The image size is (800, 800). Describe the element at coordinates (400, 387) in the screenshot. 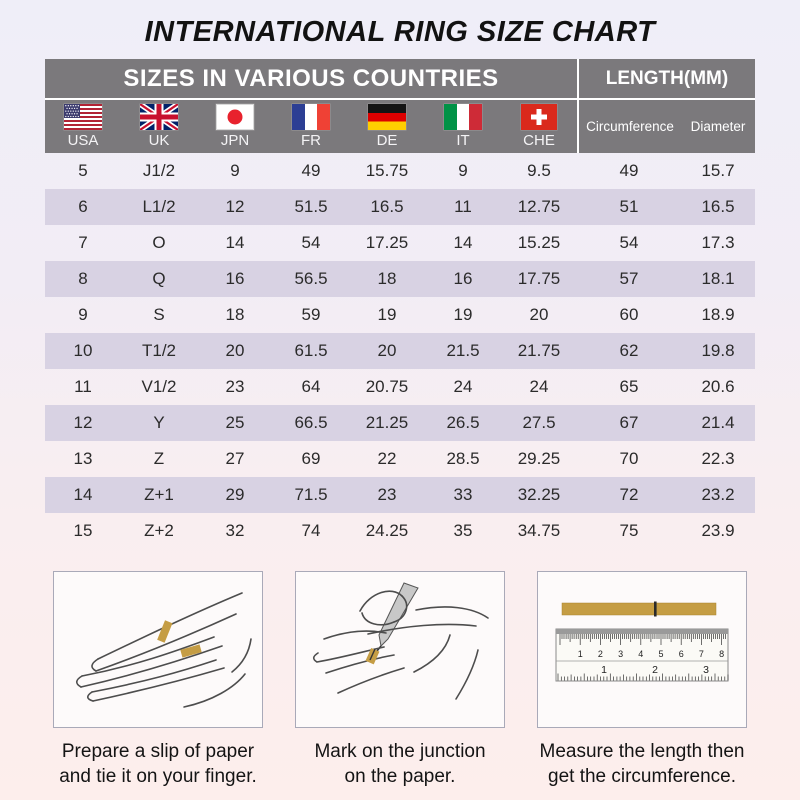

I see `table-row: 11 V1/2 23 64 20.75 24 24 65 20.6` at that location.